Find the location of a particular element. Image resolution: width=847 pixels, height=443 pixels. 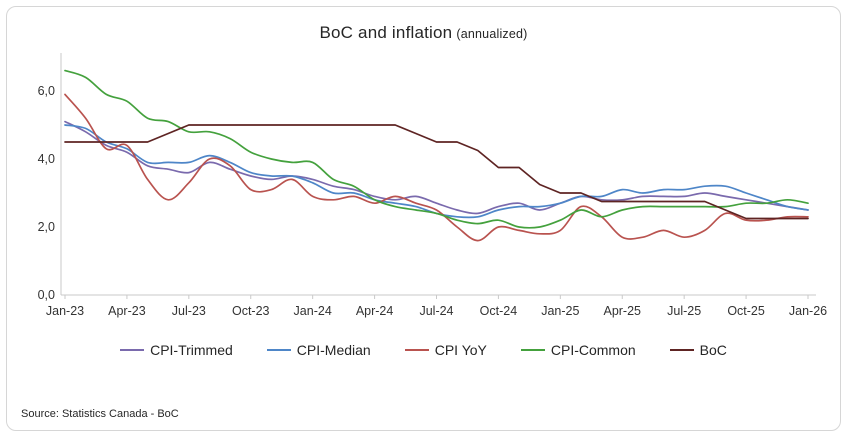

source-note: Source: Statistics Canada - BoC is located at coordinates (100, 414).